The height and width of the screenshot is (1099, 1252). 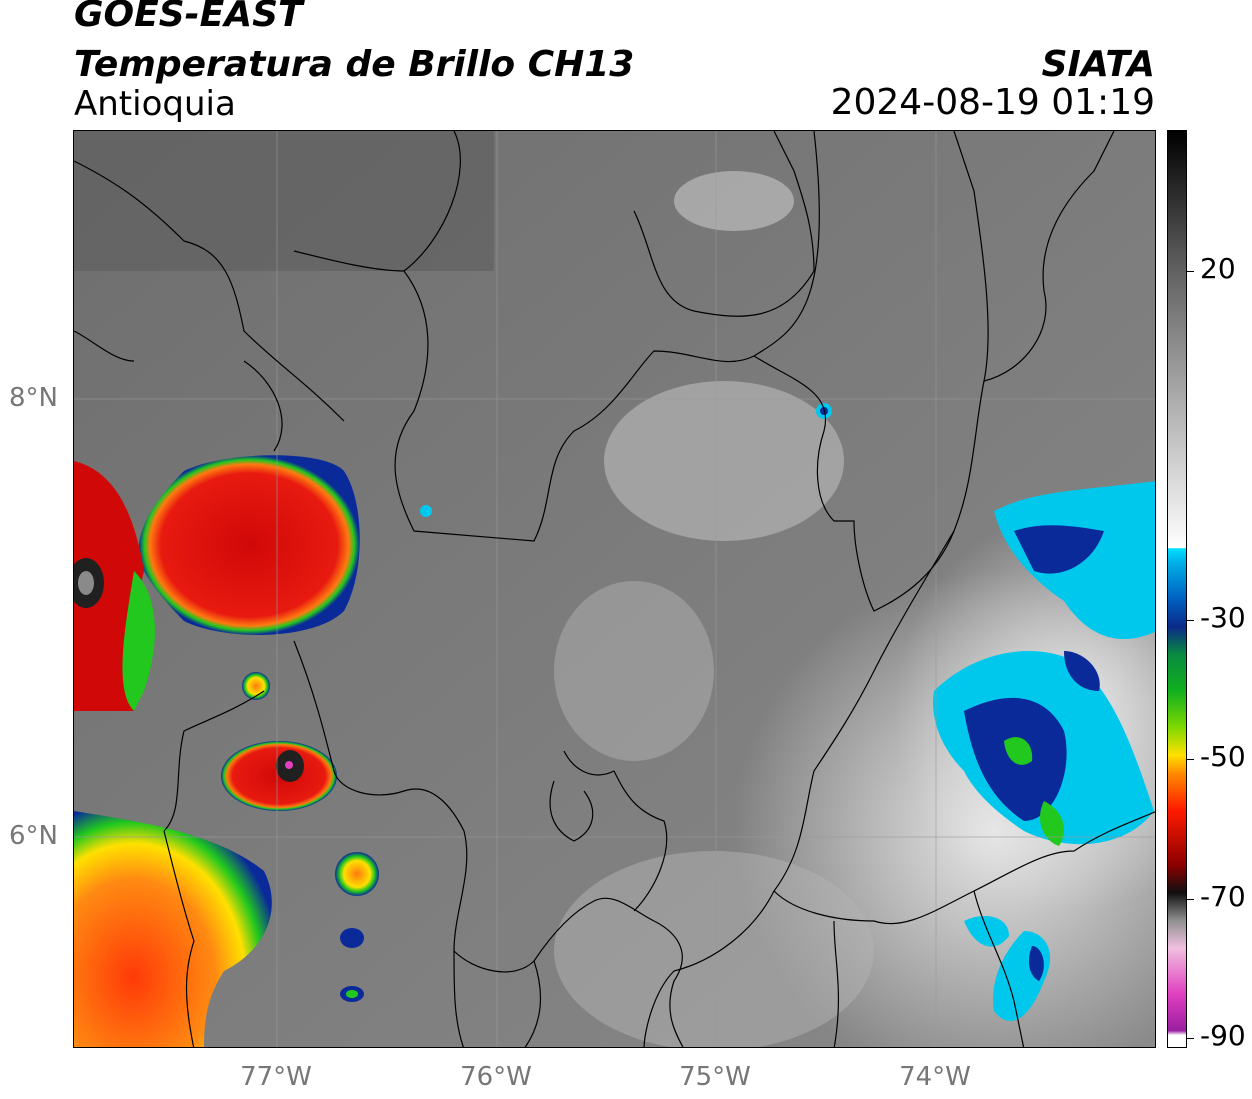 What do you see at coordinates (496, 1077) in the screenshot?
I see `lon-tick-76w: 76°W` at bounding box center [496, 1077].